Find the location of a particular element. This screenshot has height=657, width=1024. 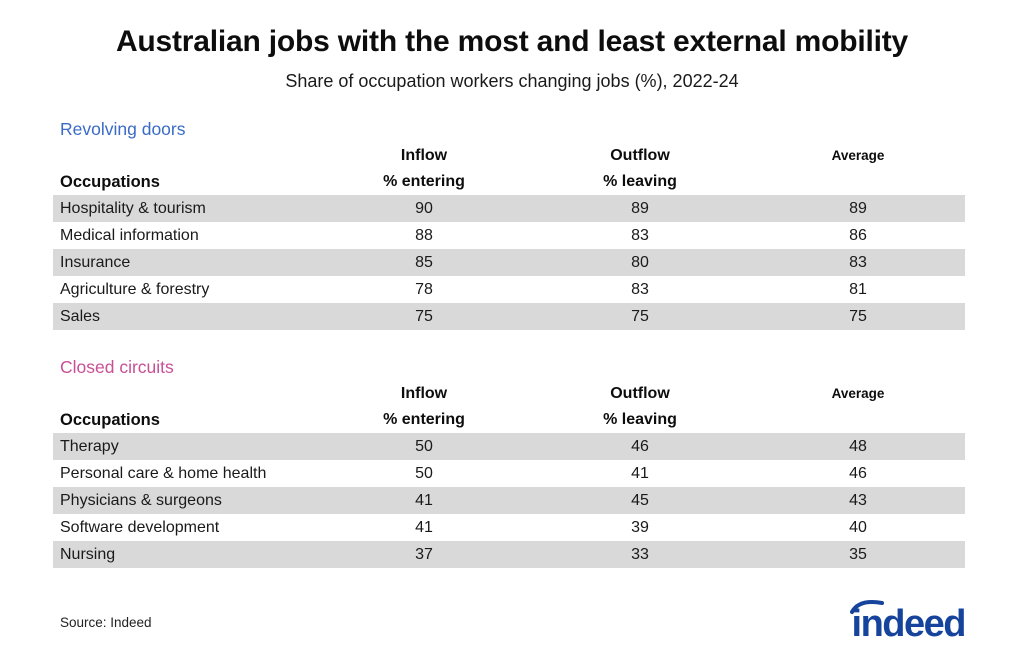

average-cell: 48 is located at coordinates (858, 446).